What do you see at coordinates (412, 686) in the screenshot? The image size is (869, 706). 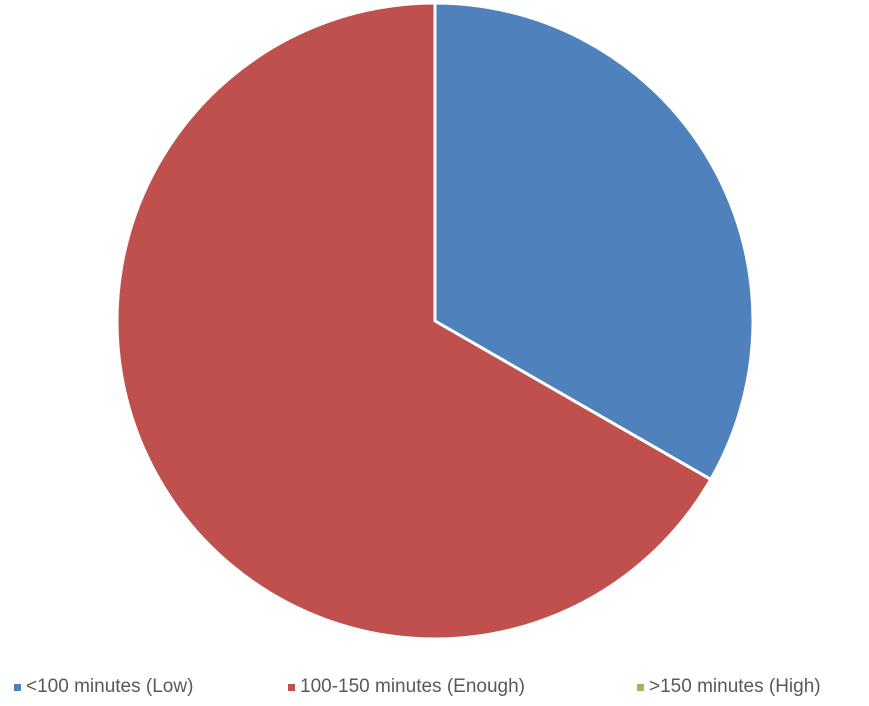 I see `legend-label-enough: 100-150 minutes (Enough)` at bounding box center [412, 686].